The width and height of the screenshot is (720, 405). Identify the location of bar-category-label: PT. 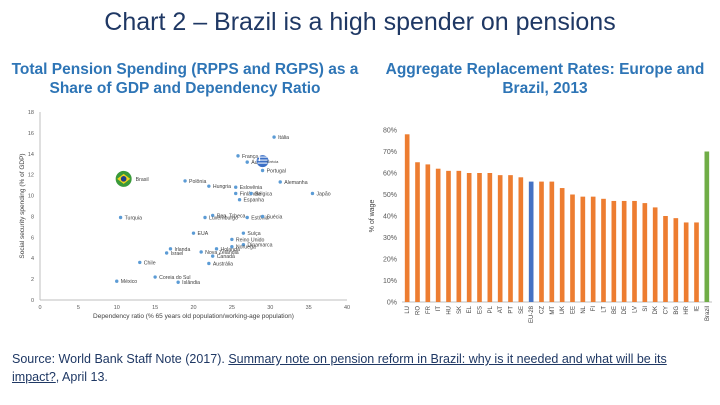
(512, 310).